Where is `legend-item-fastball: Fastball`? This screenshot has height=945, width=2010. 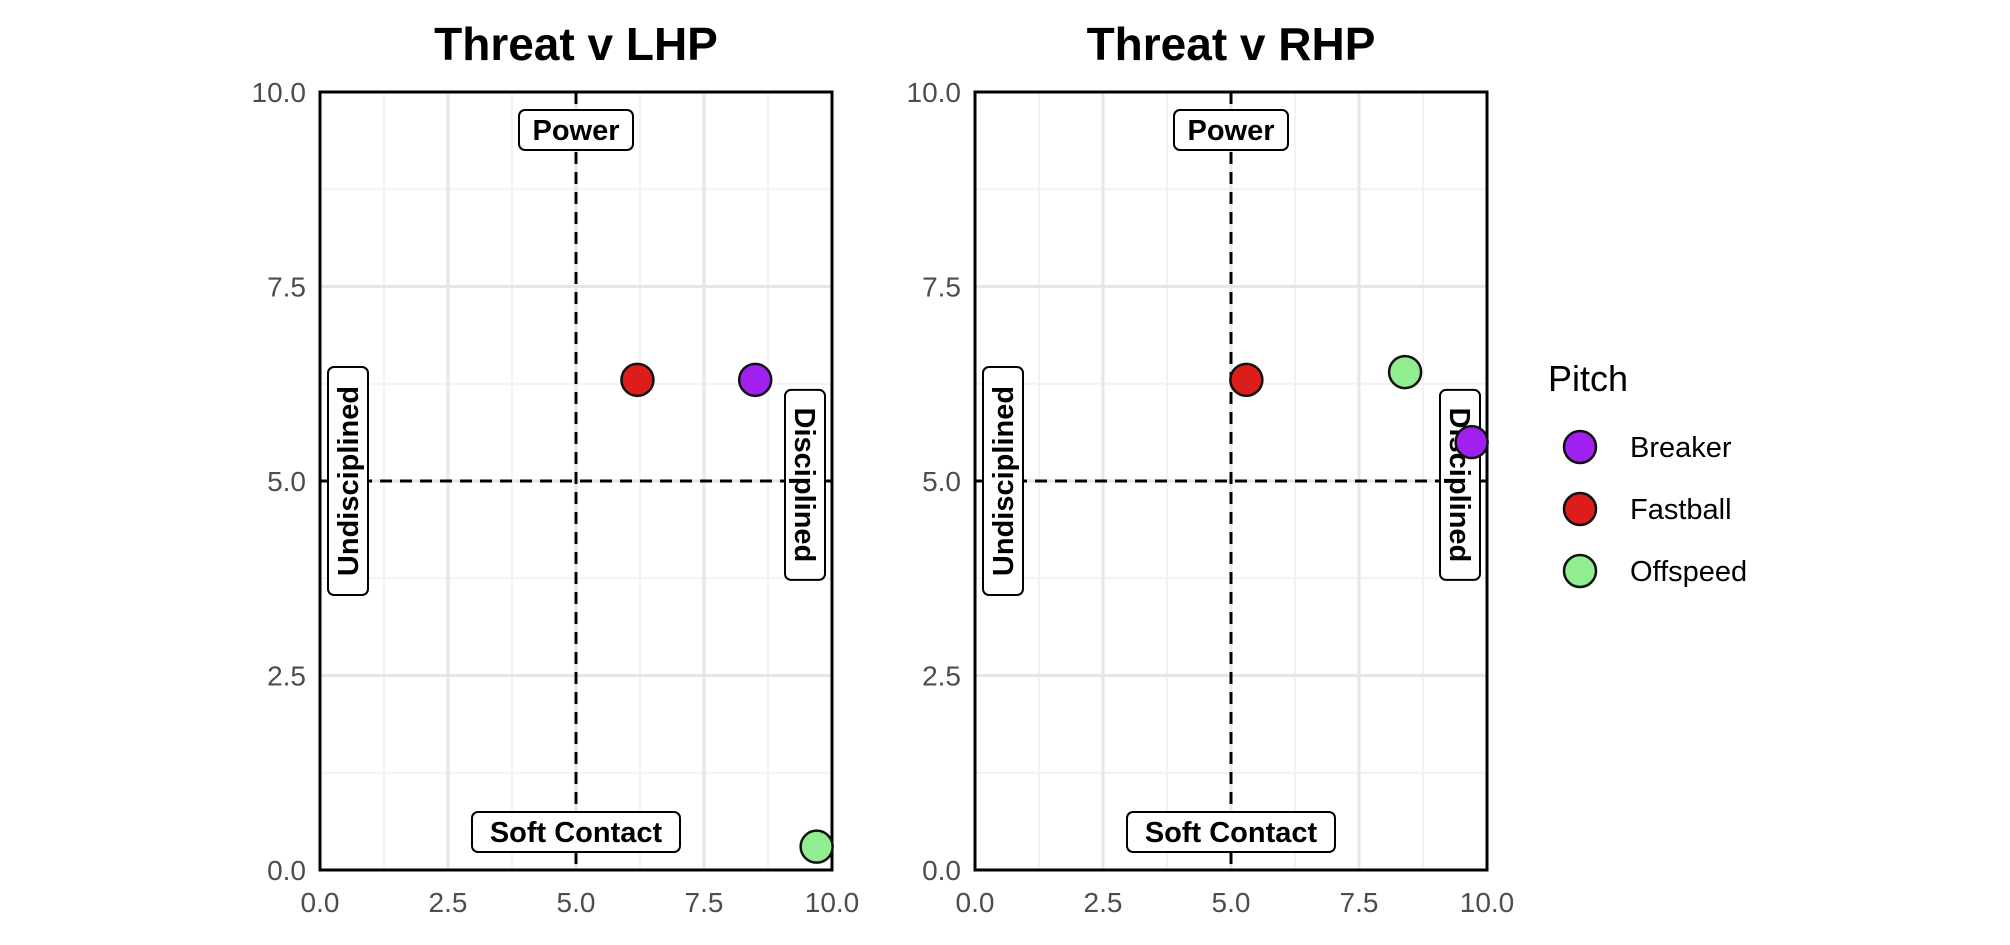 legend-item-fastball: Fastball is located at coordinates (1647, 509).